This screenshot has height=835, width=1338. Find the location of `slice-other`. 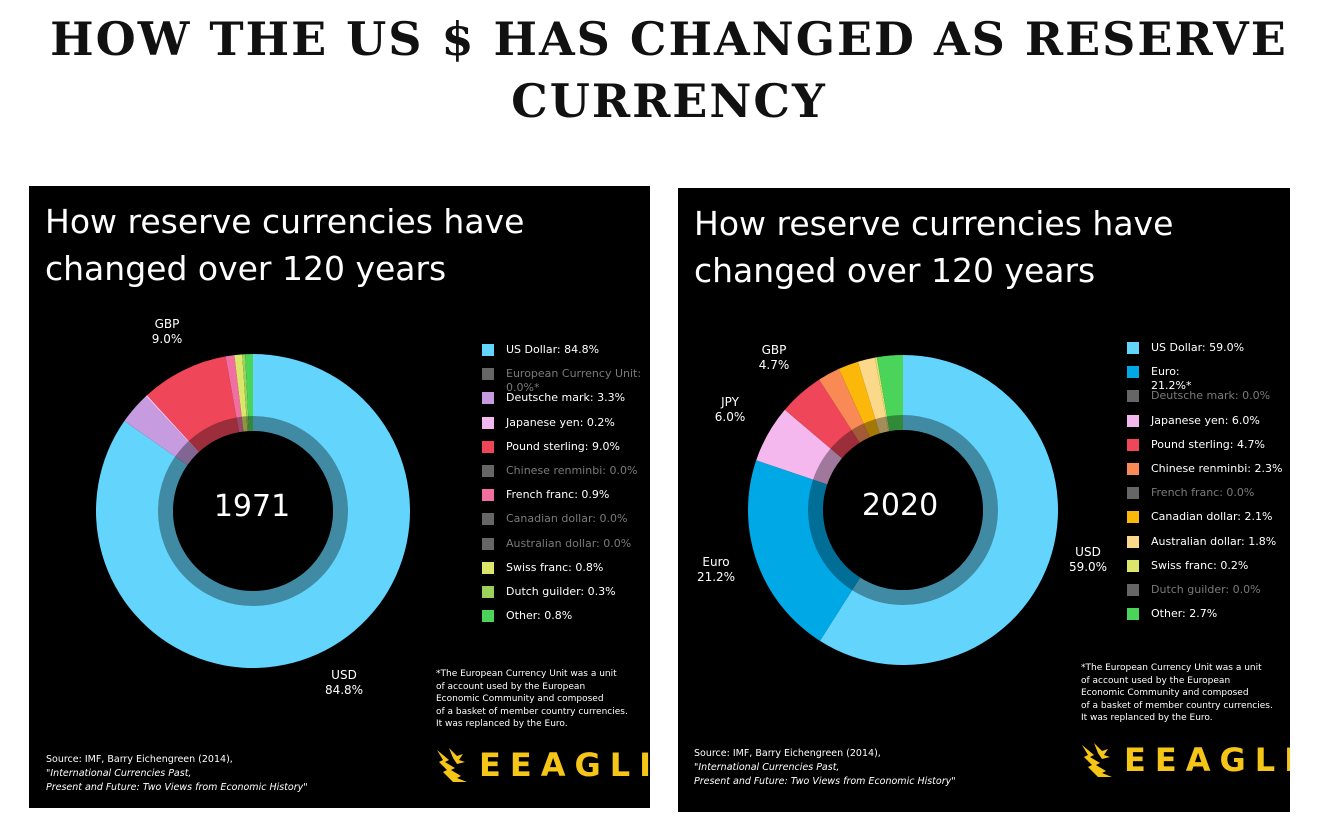

slice-other is located at coordinates (889, 393).